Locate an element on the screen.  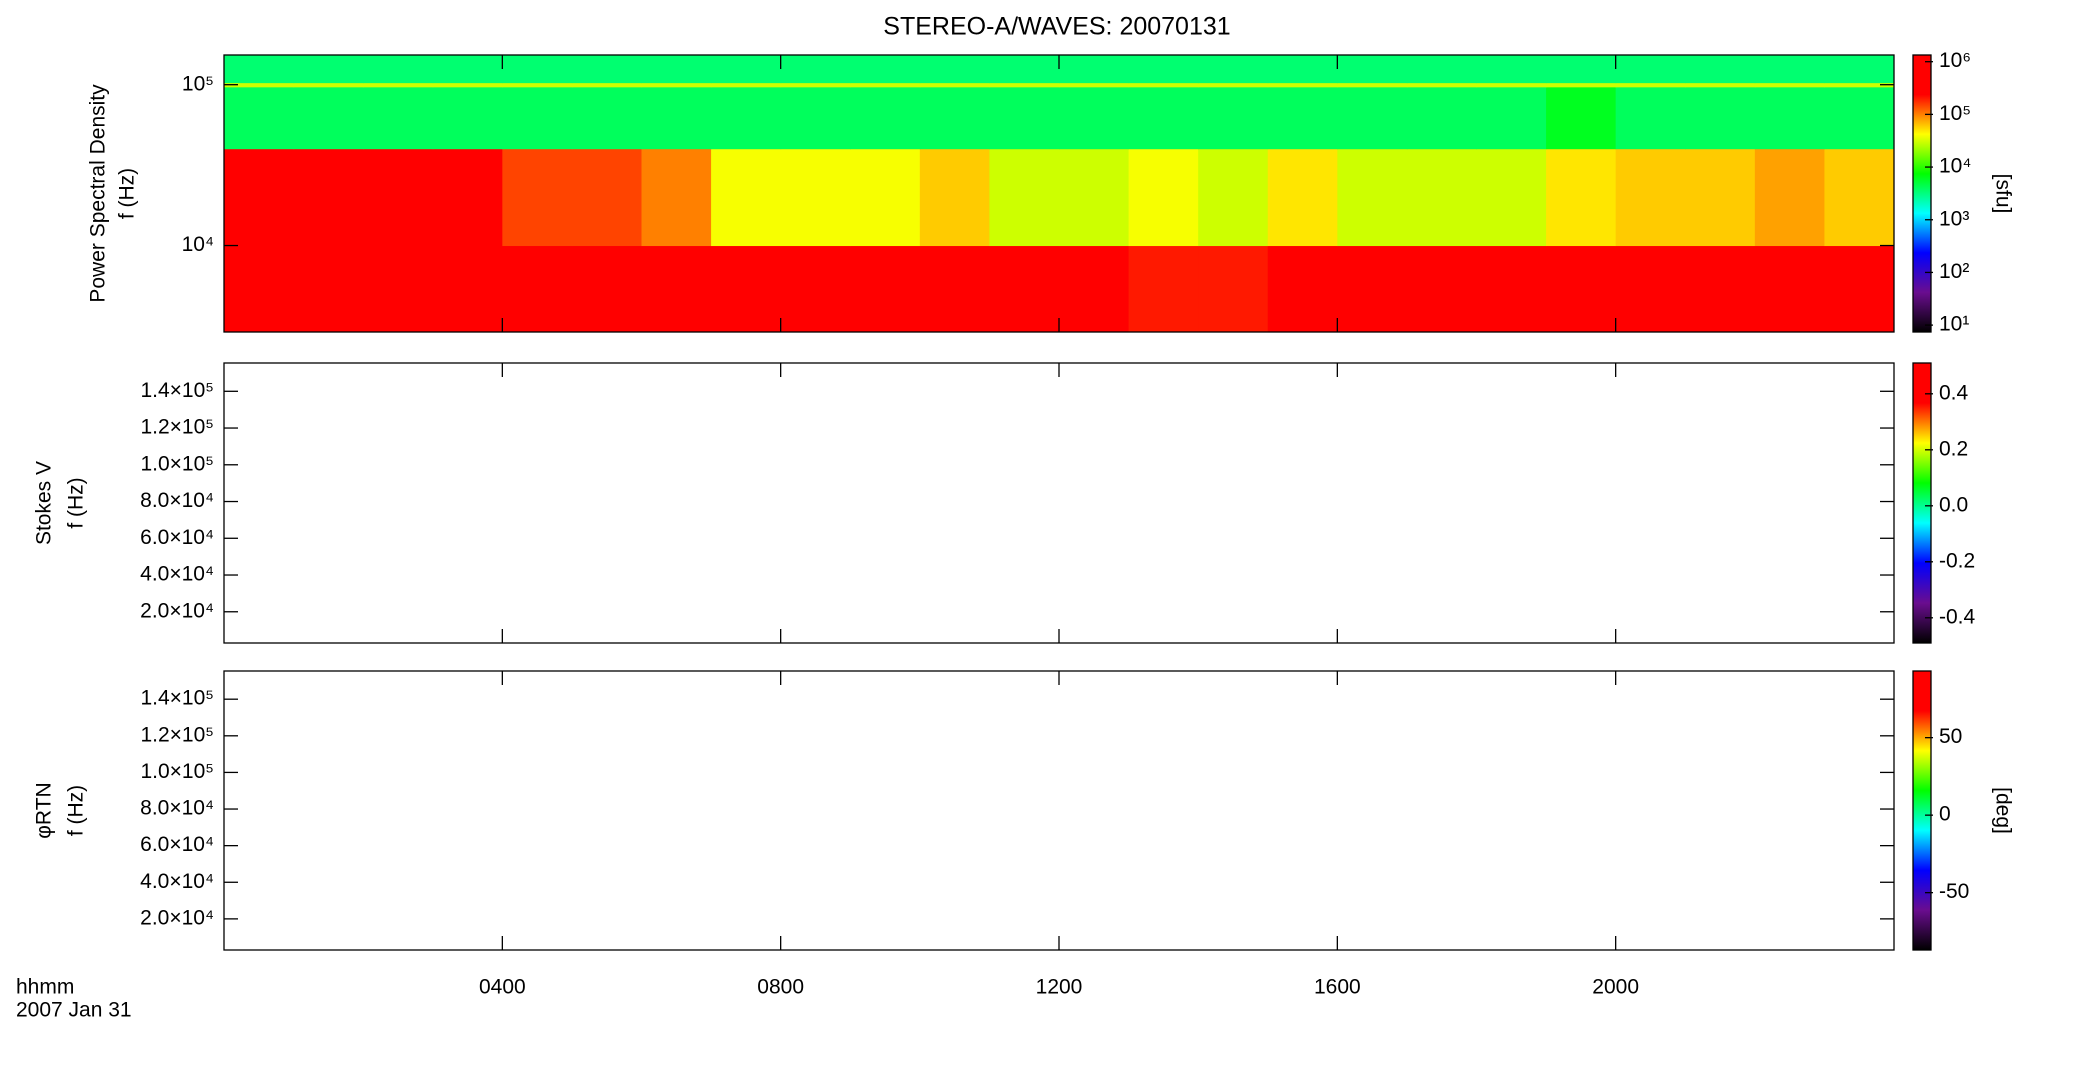
y-tick-label: 2.0×10⁴ is located at coordinates (177, 917).